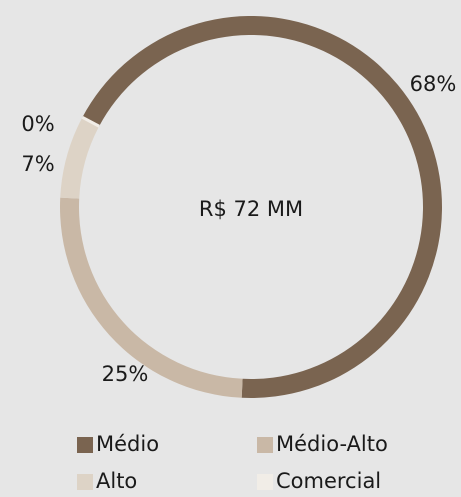 The height and width of the screenshot is (497, 461). What do you see at coordinates (127, 444) in the screenshot?
I see `legend-label: Médio` at bounding box center [127, 444].